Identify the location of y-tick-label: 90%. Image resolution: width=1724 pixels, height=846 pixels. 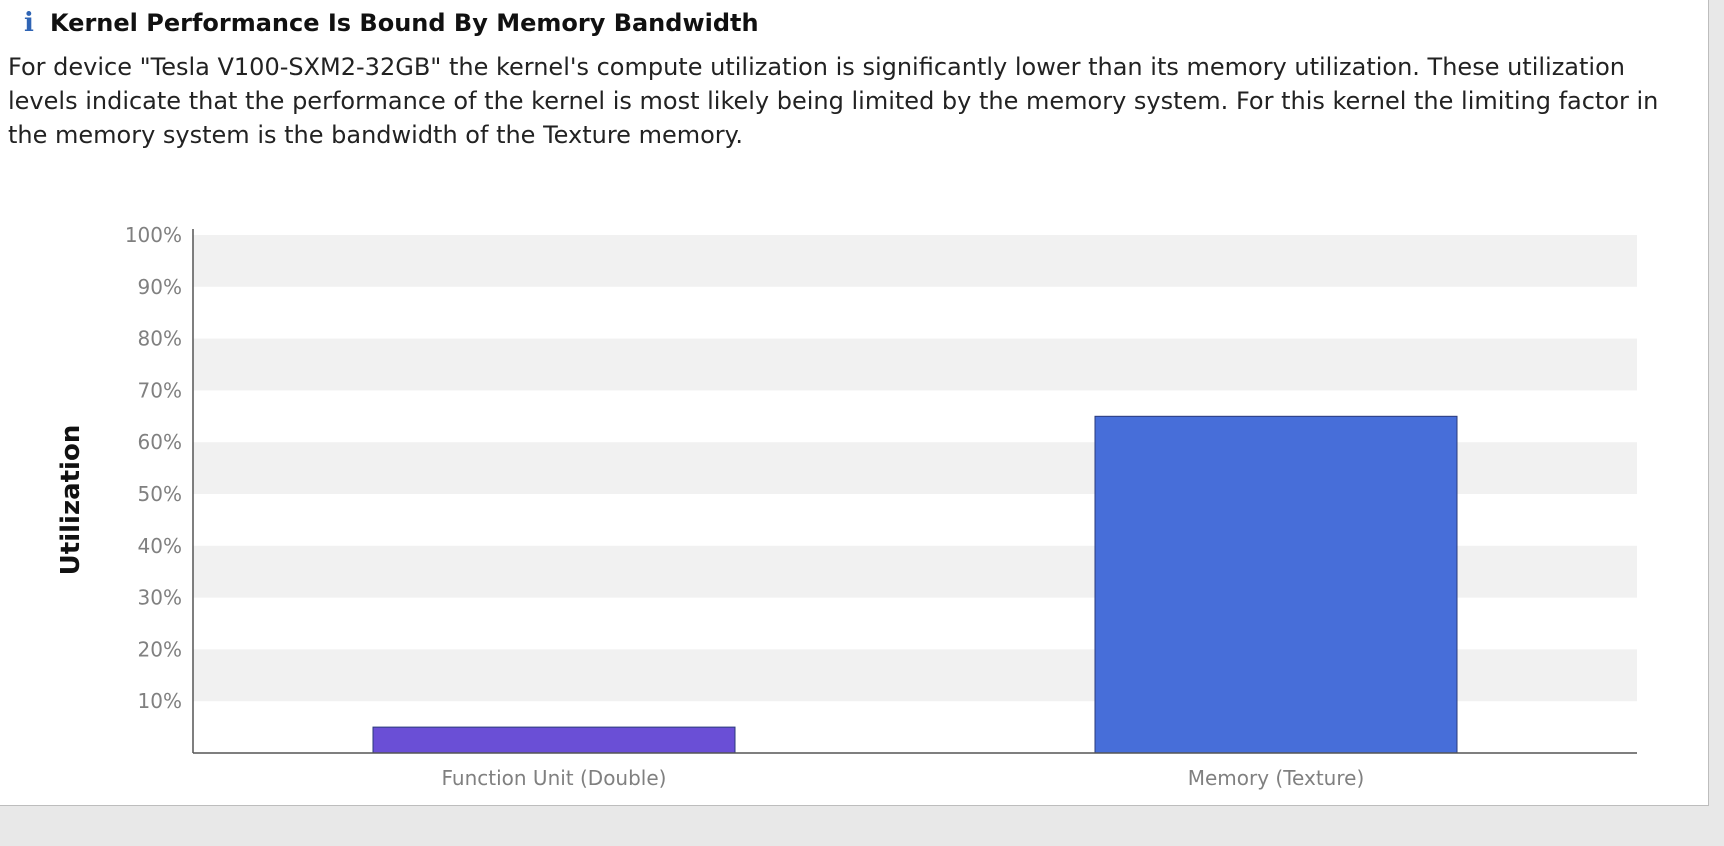
(160, 287).